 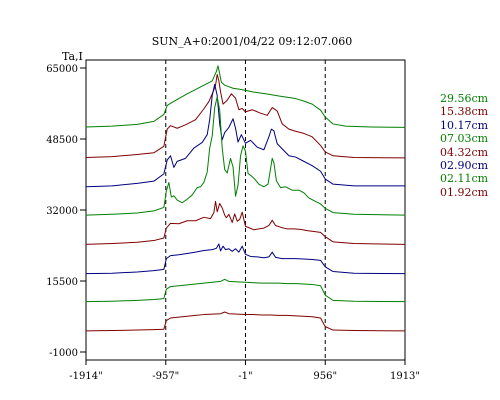 I want to click on legend-item: 10.17cm, so click(x=464, y=125).